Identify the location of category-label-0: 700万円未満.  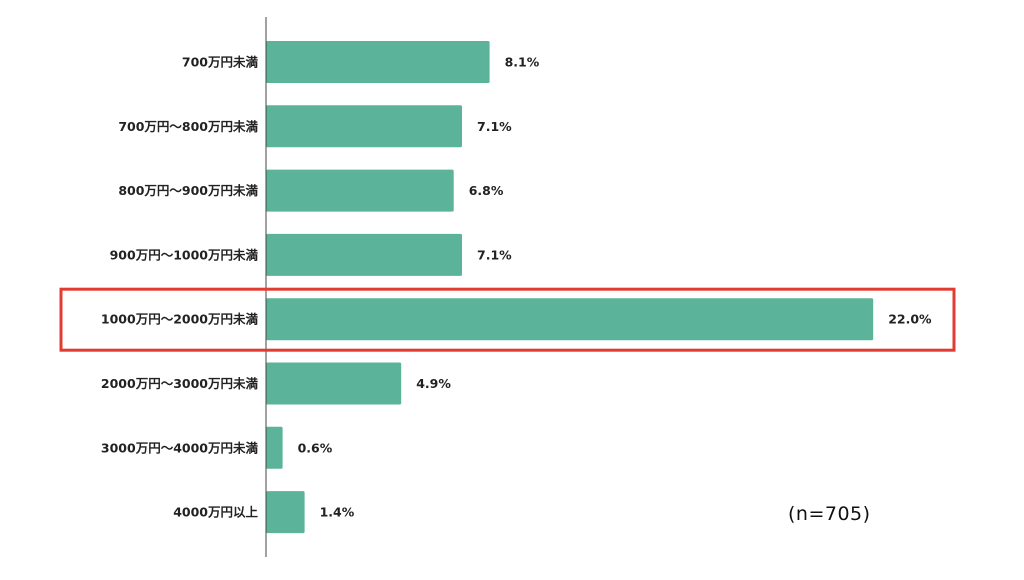
(220, 62).